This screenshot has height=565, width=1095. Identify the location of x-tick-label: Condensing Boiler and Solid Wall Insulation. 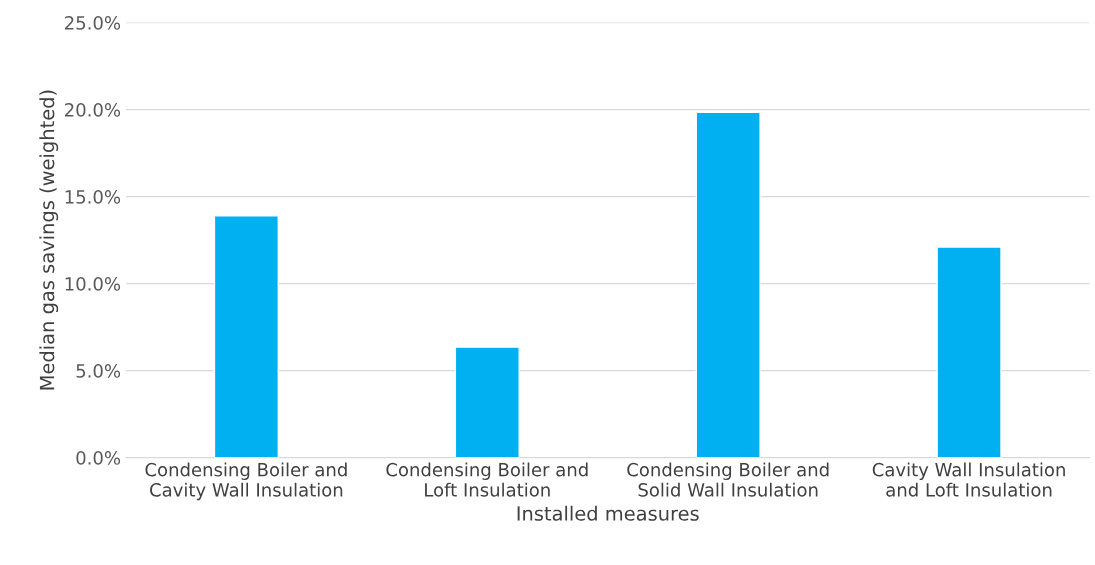
(728, 479).